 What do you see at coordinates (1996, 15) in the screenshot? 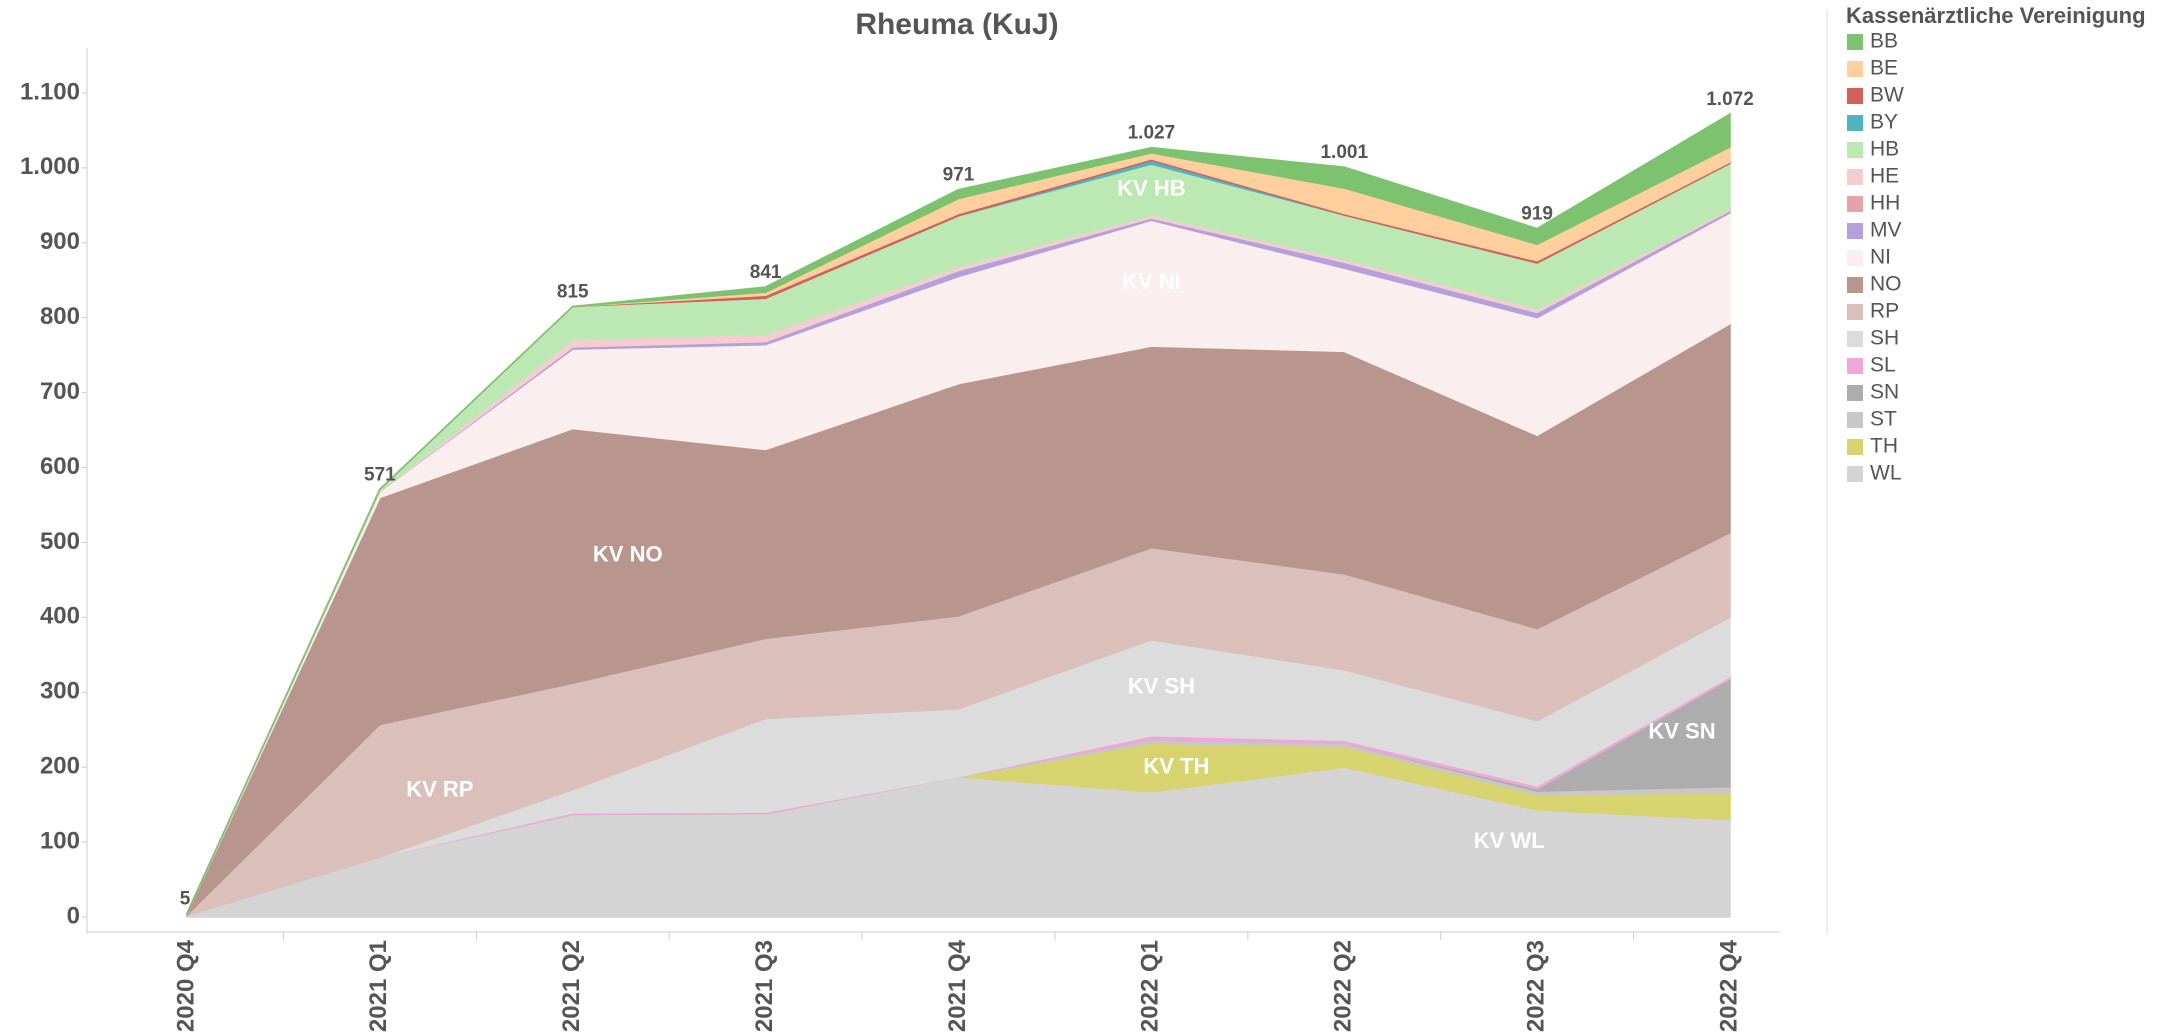
I see `legend-title: Kassenärztliche Vereinigung` at bounding box center [1996, 15].